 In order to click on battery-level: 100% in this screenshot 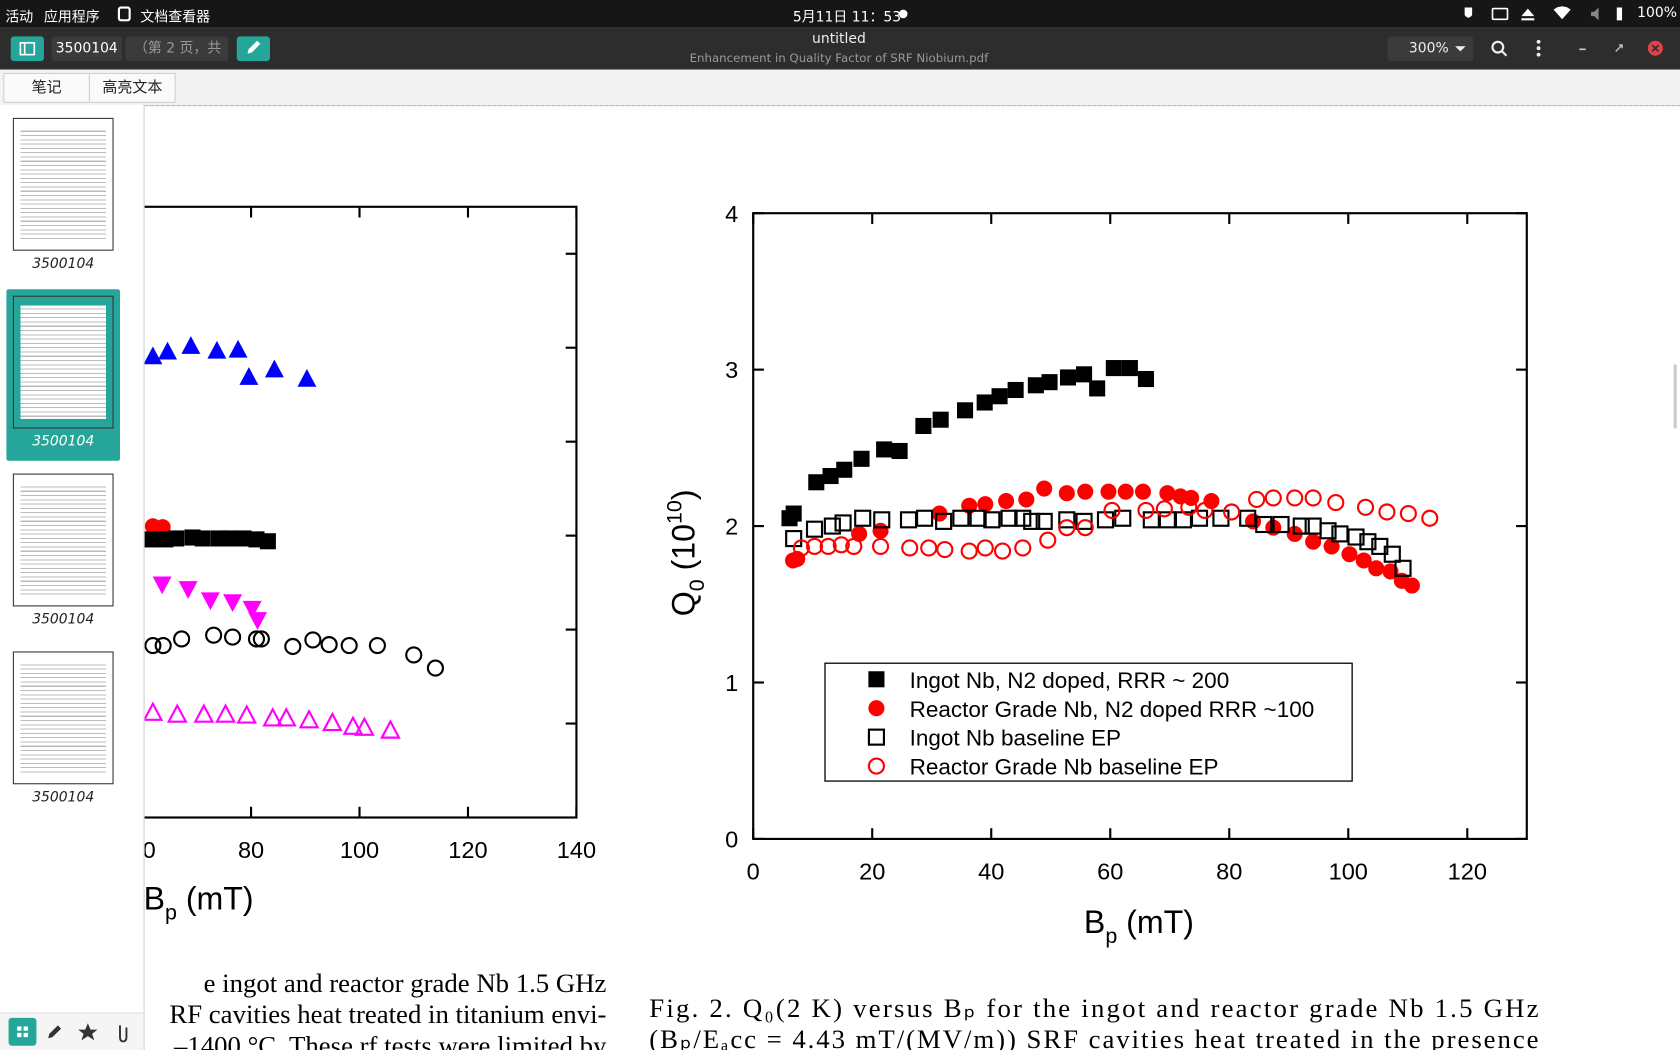, I will do `click(1657, 13)`.